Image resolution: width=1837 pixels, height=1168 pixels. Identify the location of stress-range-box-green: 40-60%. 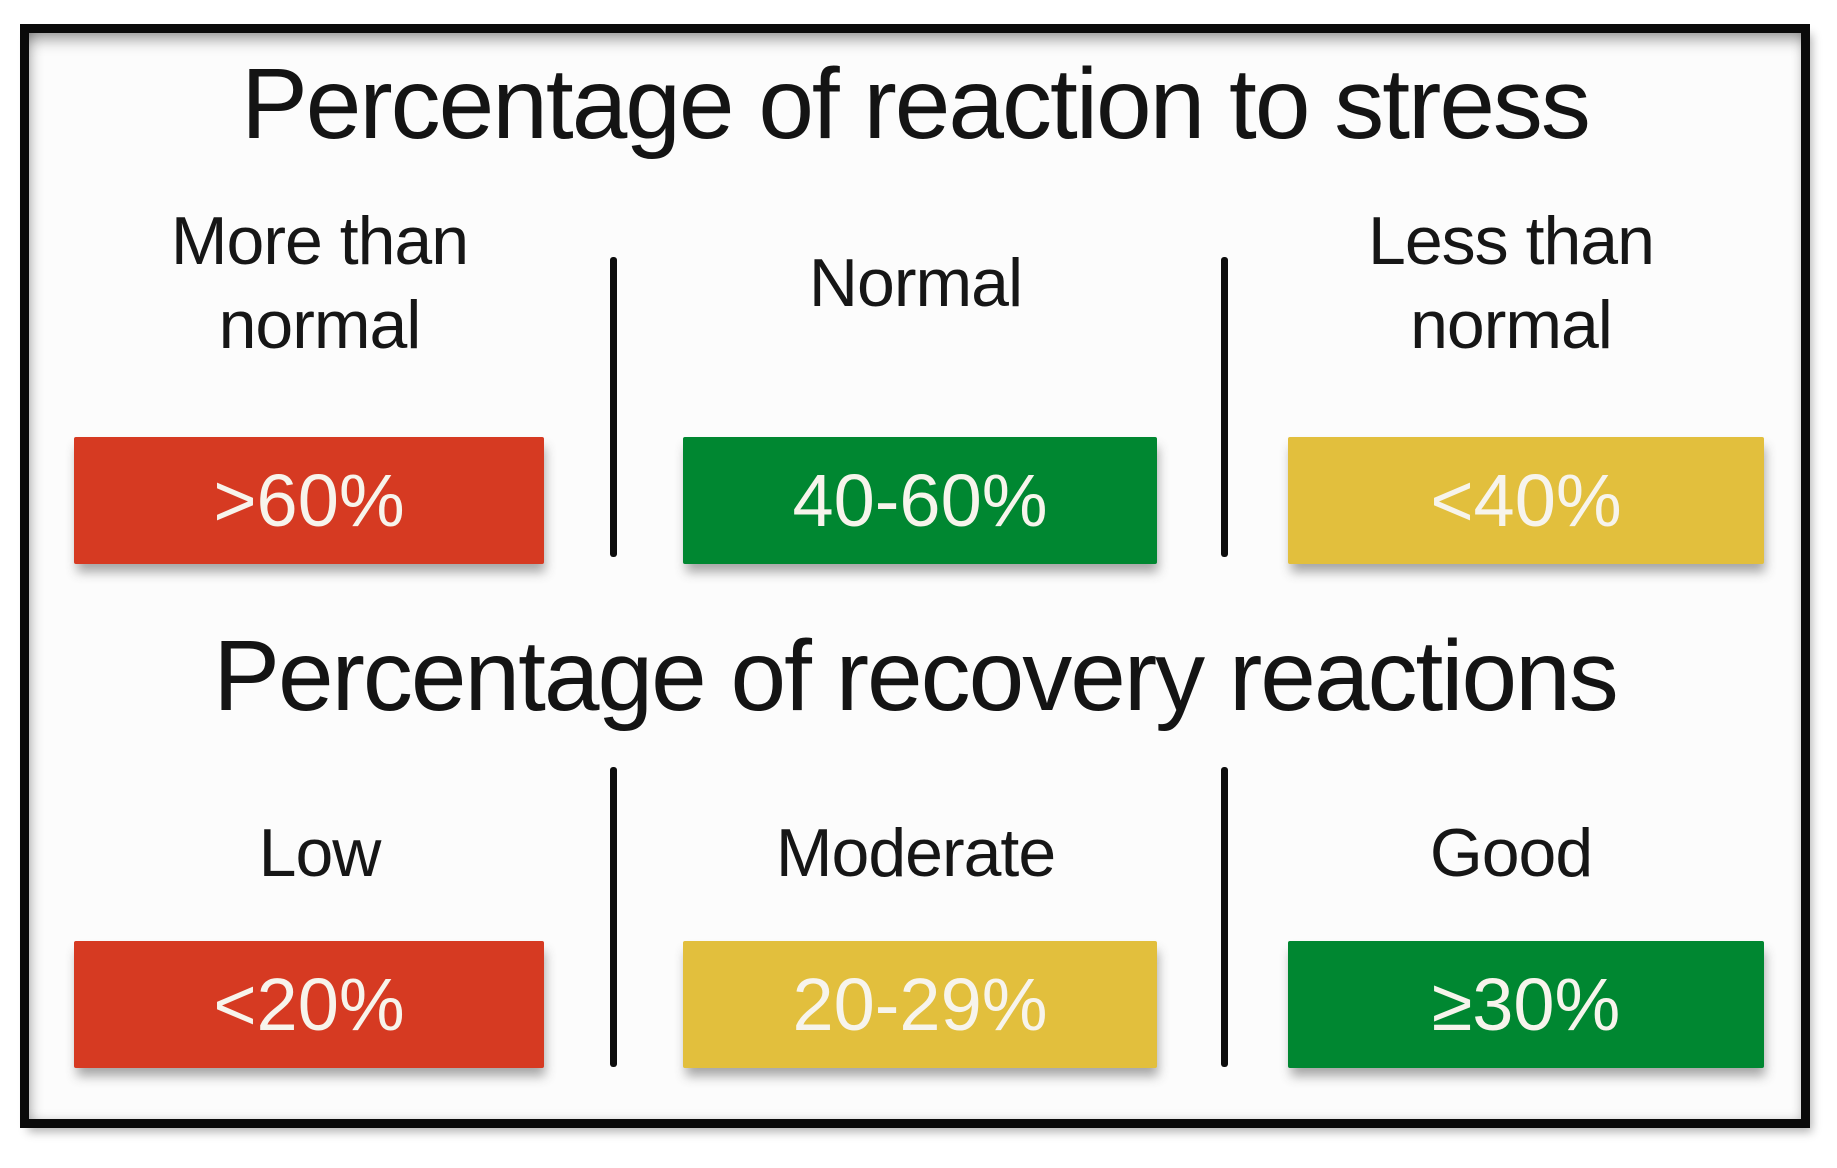
(920, 500).